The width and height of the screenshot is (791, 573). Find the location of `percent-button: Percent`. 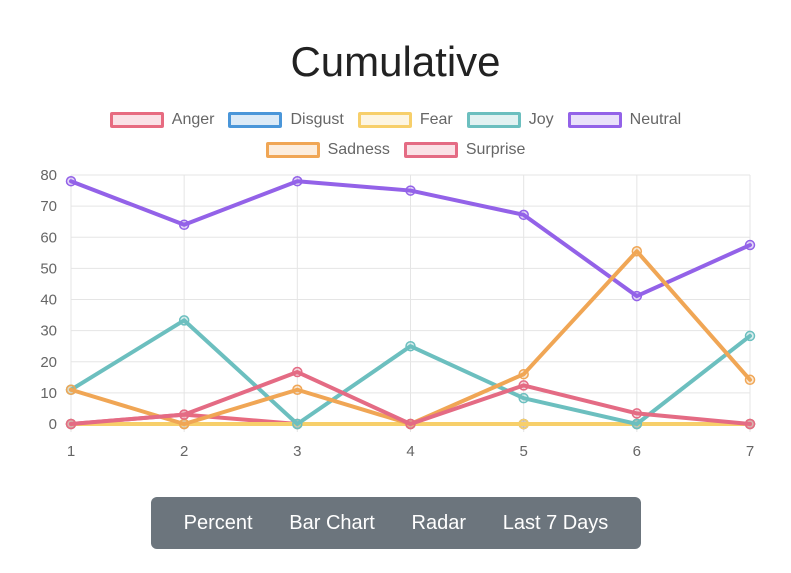

percent-button: Percent is located at coordinates (218, 523).